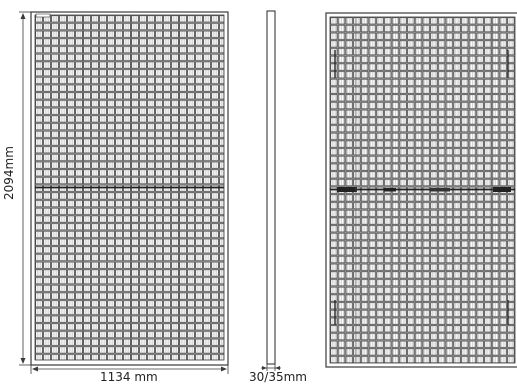  Describe the element at coordinates (278, 377) in the screenshot. I see `thickness-dimension-label: 30/35mm` at that location.